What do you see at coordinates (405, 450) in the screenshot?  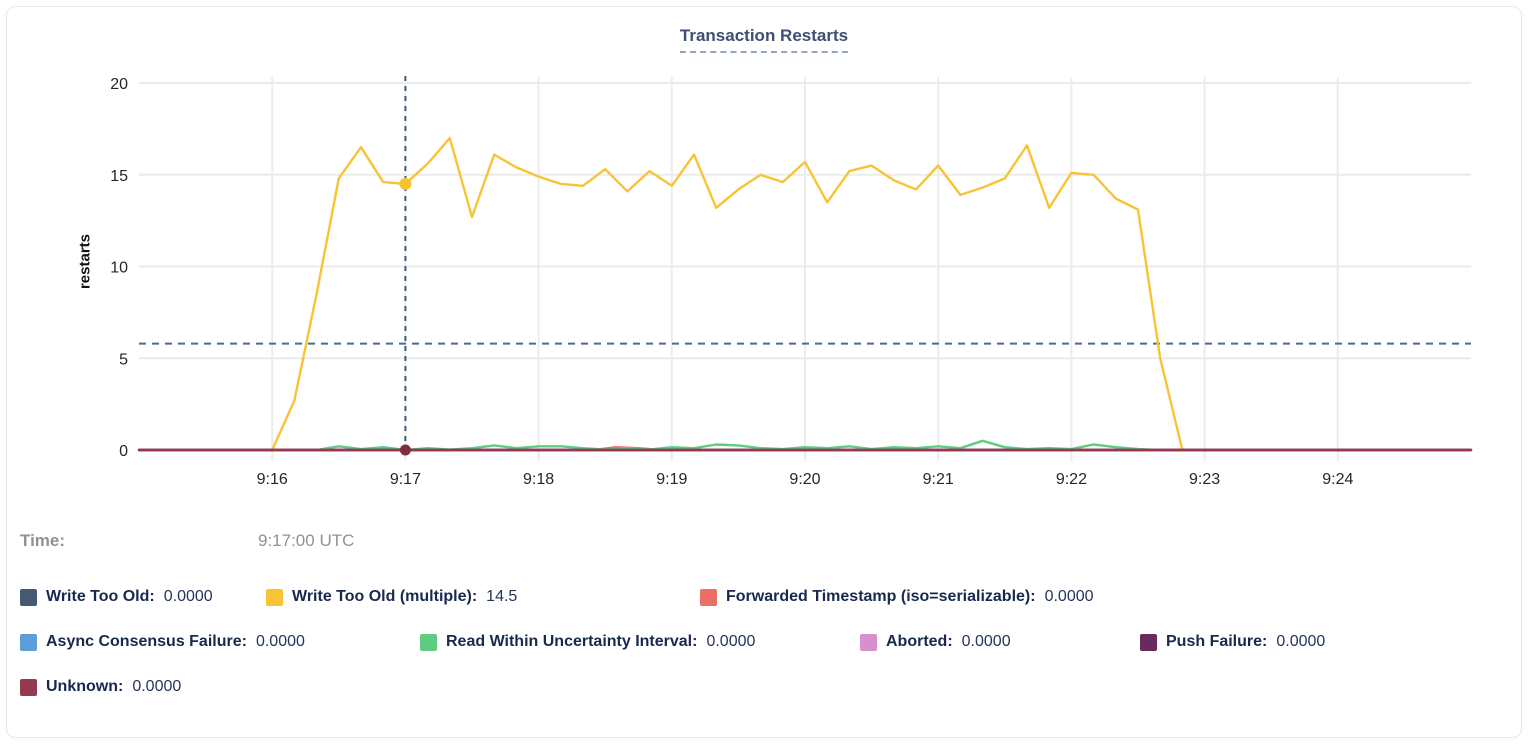 I see `hover-point-unknown` at bounding box center [405, 450].